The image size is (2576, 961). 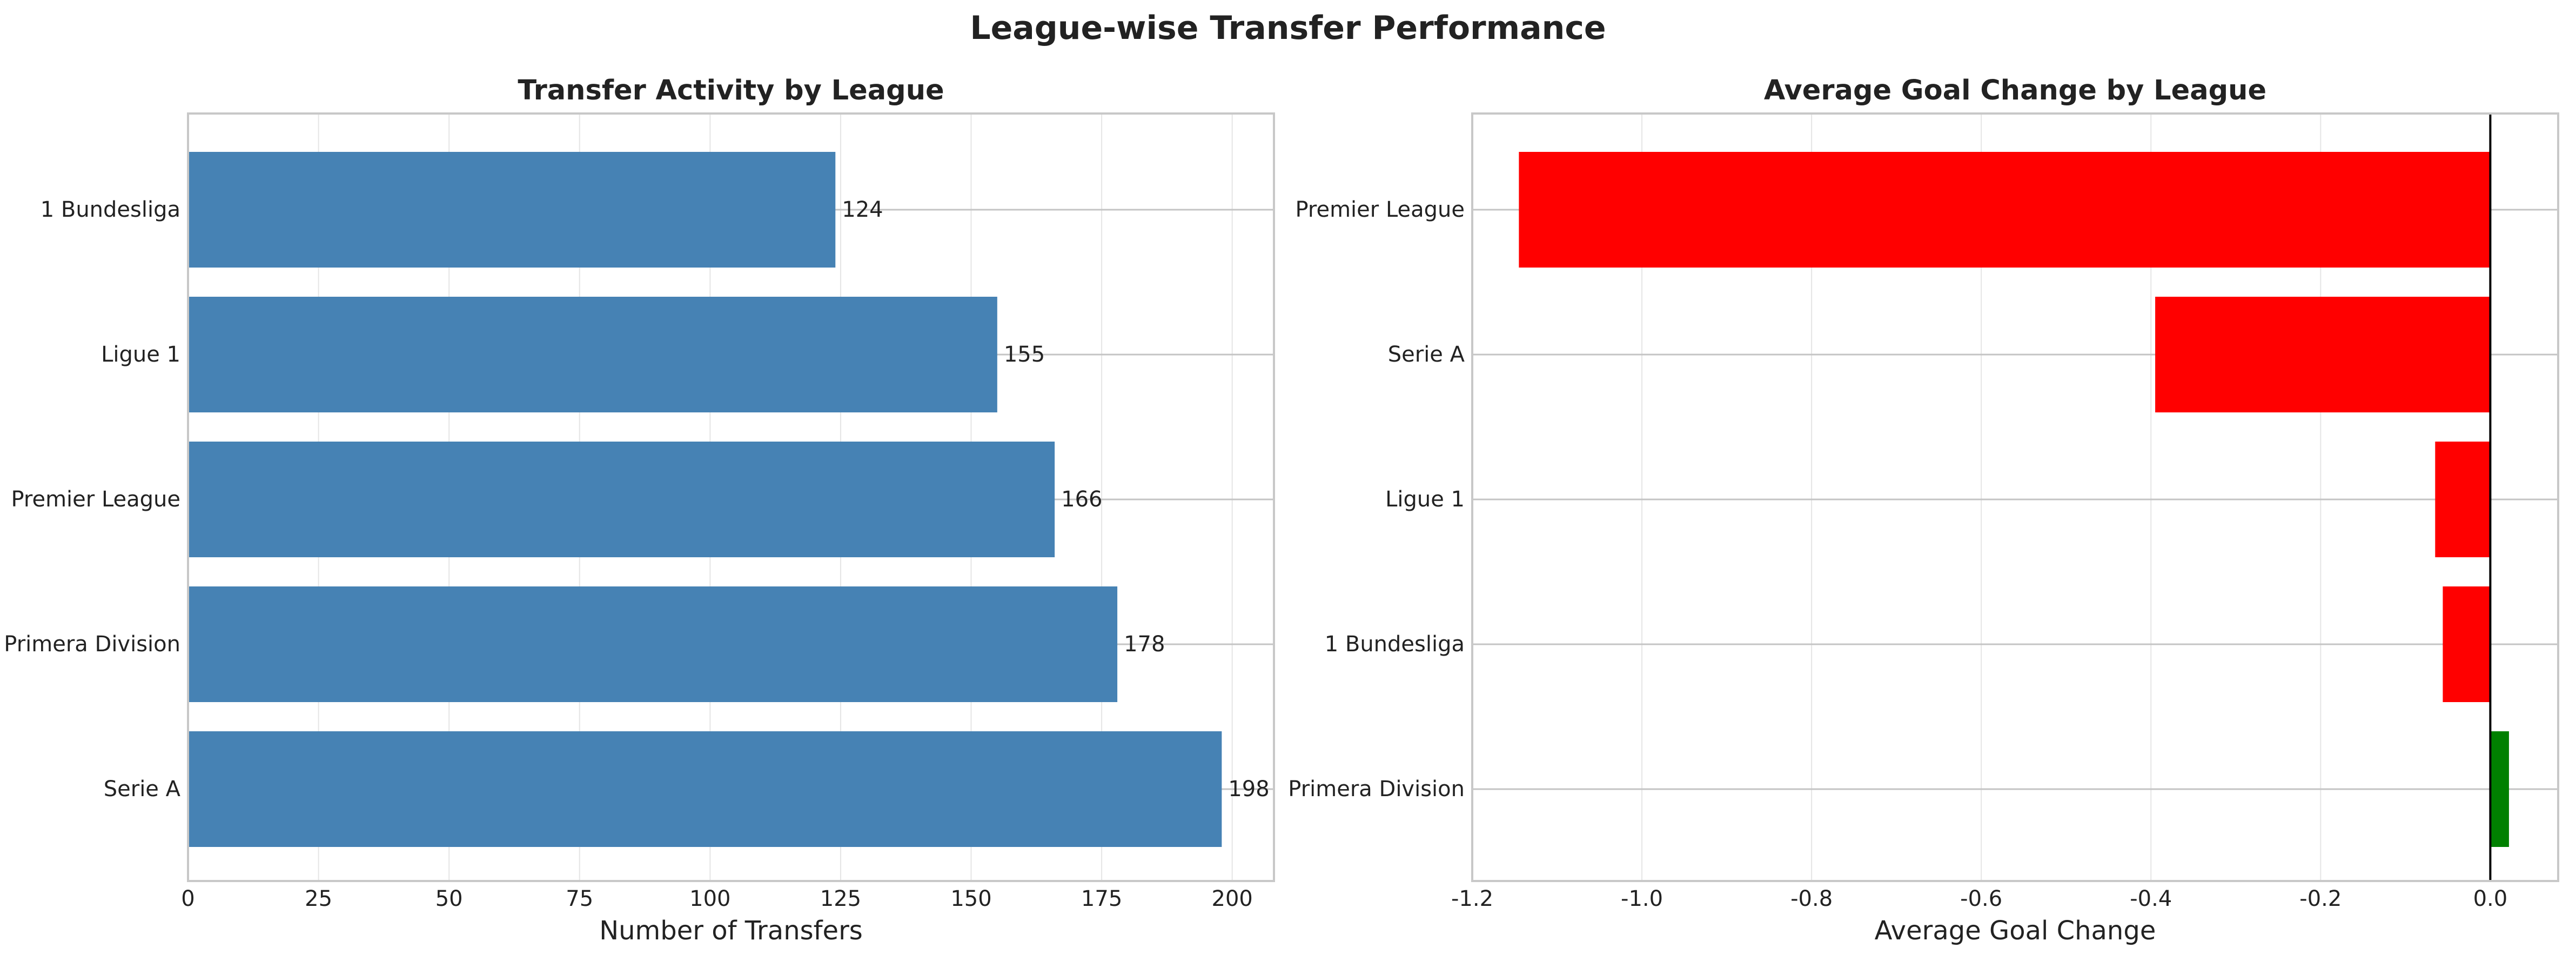 What do you see at coordinates (1024, 354) in the screenshot?
I see `data-label-ligue-1: 155` at bounding box center [1024, 354].